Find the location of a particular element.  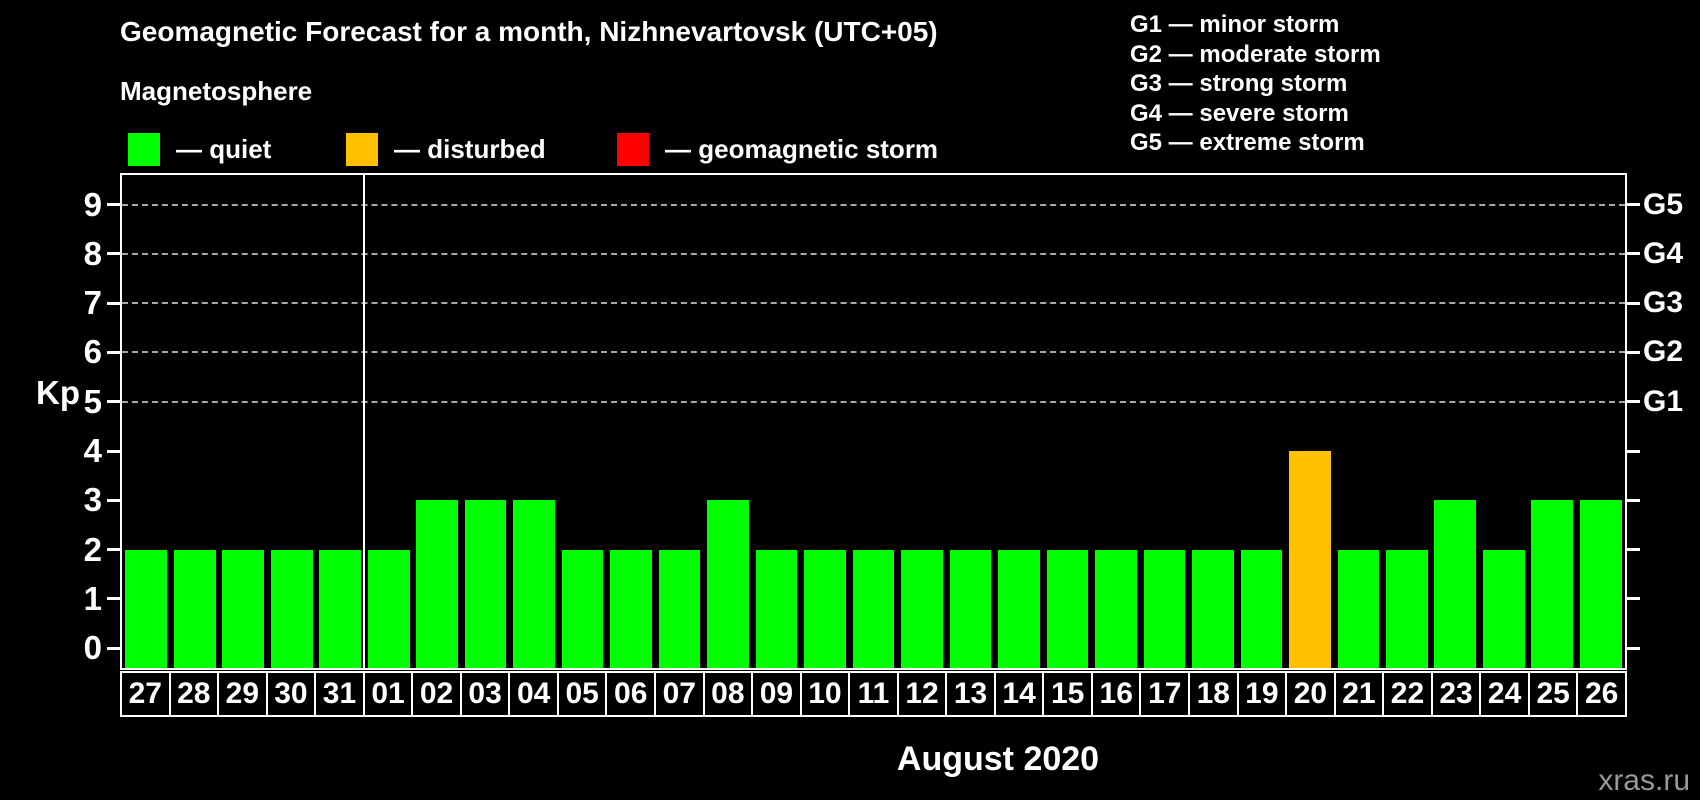

day-label-29: 29 is located at coordinates (242, 694).